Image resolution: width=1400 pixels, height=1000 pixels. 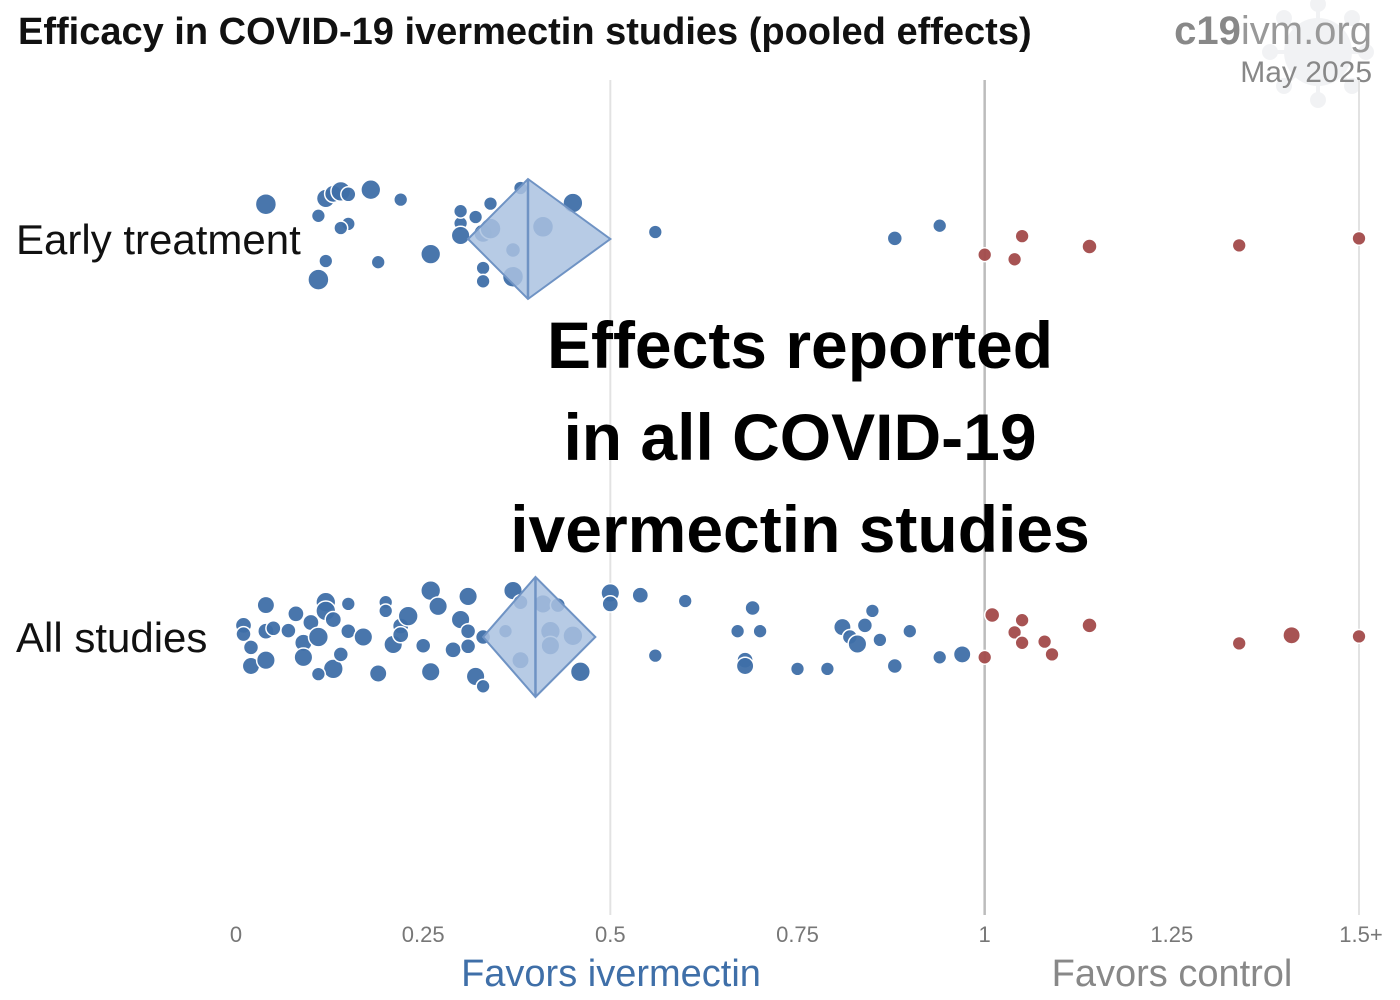 What do you see at coordinates (610, 934) in the screenshot?
I see `x-tick-label-2: 0.5` at bounding box center [610, 934].